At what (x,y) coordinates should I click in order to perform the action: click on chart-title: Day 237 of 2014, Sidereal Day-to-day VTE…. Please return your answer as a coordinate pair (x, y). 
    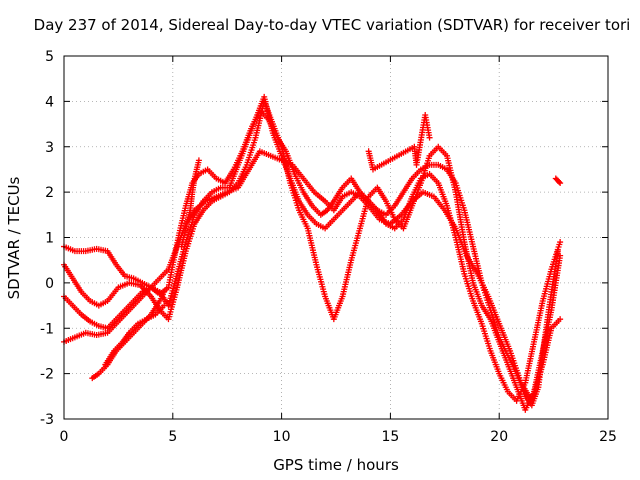
    Looking at the image, I should click on (332, 25).